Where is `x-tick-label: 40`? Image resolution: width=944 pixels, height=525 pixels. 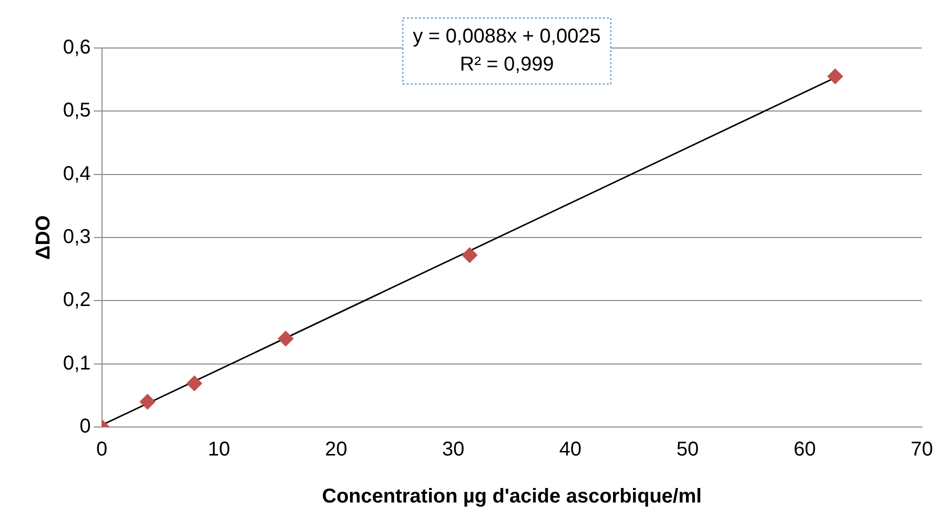 x-tick-label: 40 is located at coordinates (570, 449).